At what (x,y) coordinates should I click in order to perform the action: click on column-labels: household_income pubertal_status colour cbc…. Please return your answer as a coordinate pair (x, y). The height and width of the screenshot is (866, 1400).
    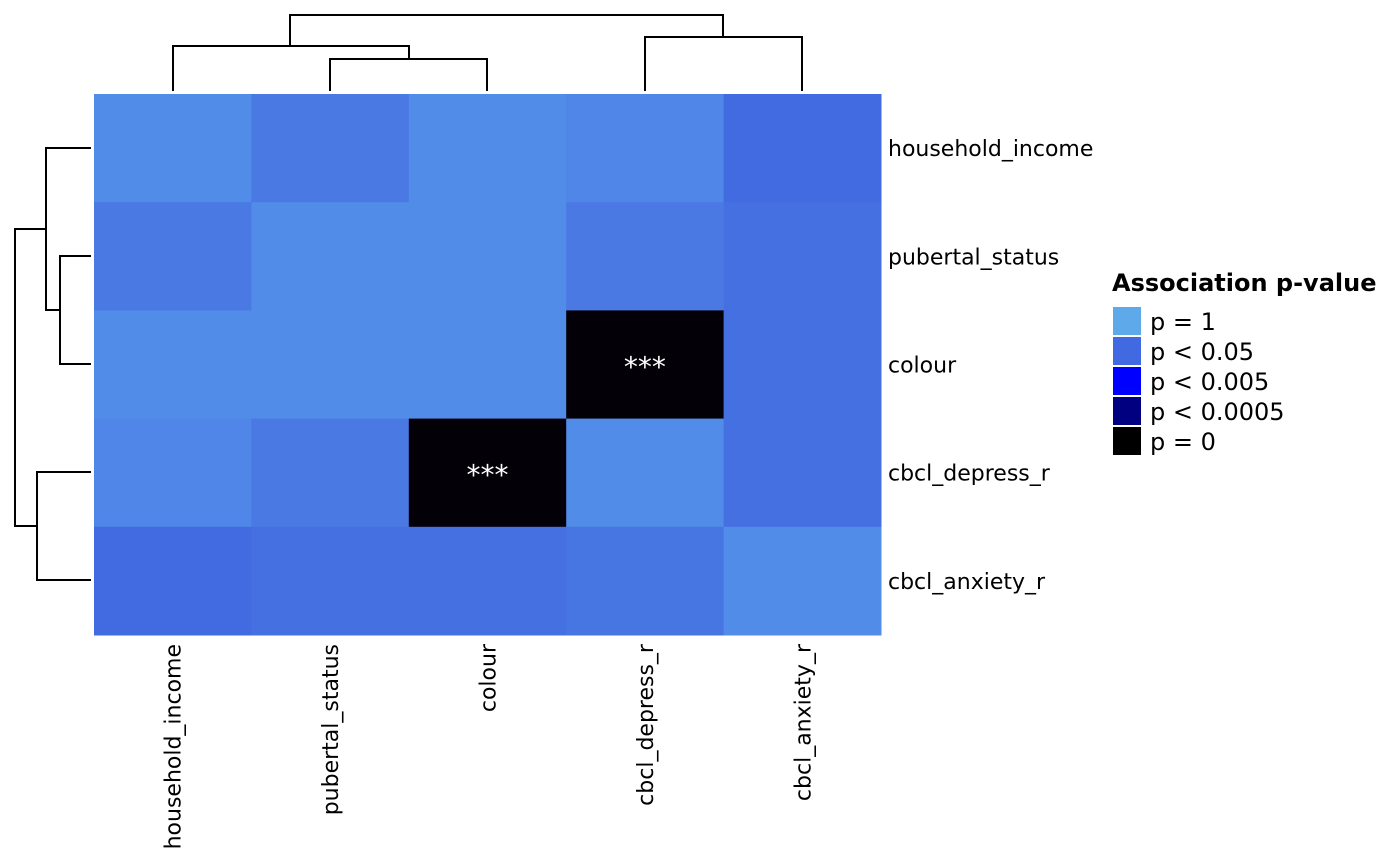
    Looking at the image, I should click on (489, 746).